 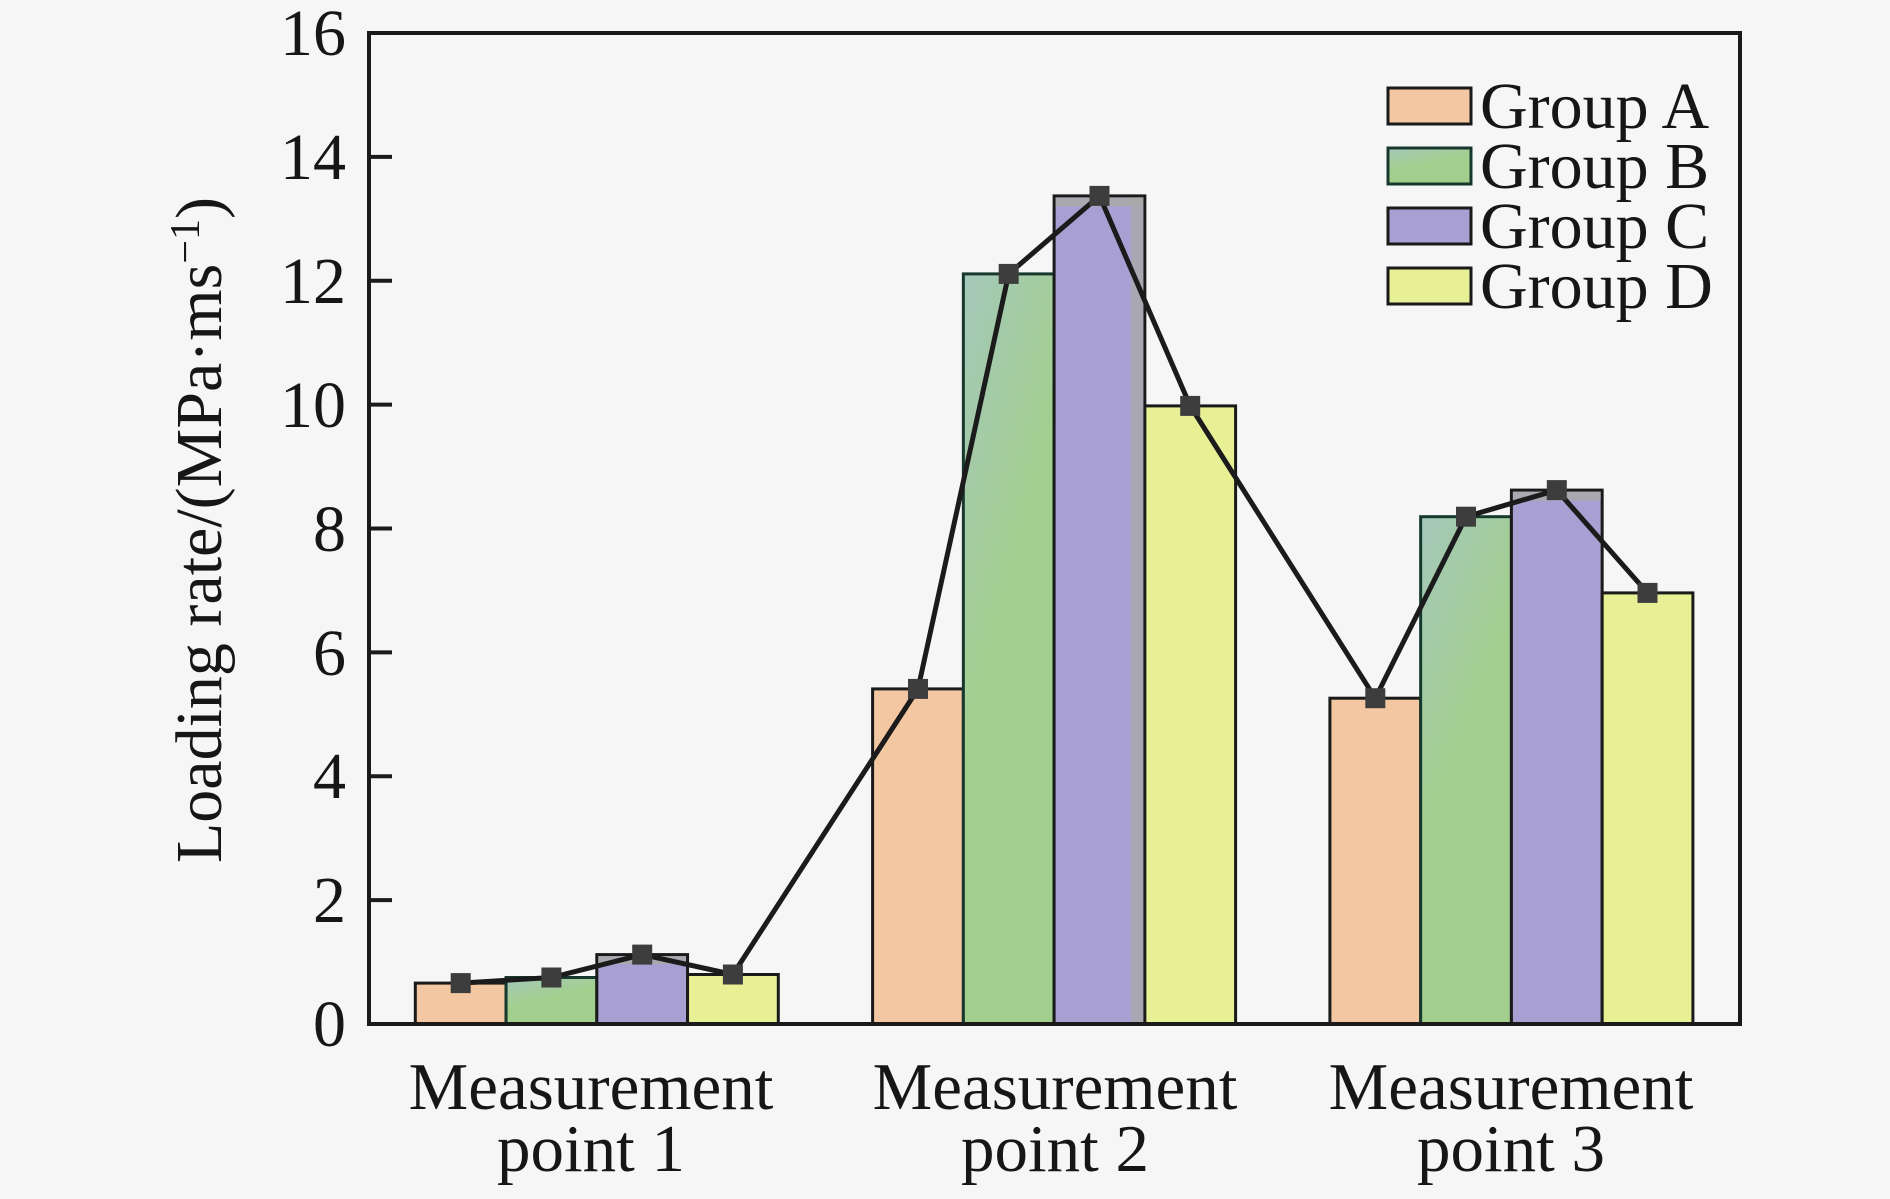 What do you see at coordinates (591, 1149) in the screenshot?
I see `svg-text: point 1` at bounding box center [591, 1149].